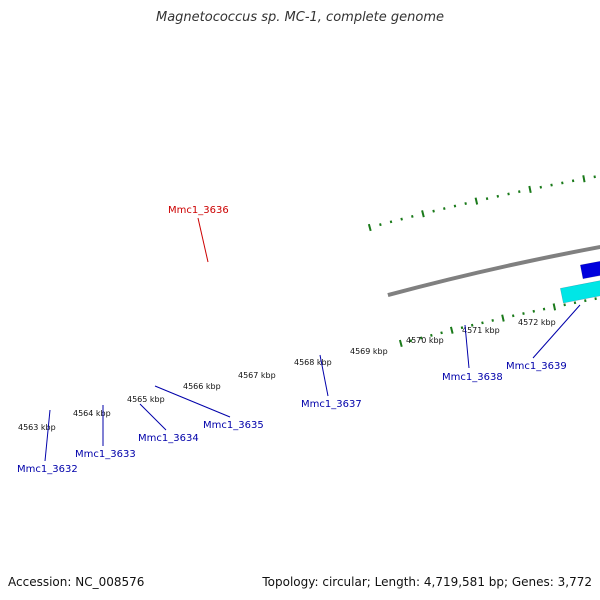  I want to click on kbp-label: 4567 kbp, so click(257, 375).